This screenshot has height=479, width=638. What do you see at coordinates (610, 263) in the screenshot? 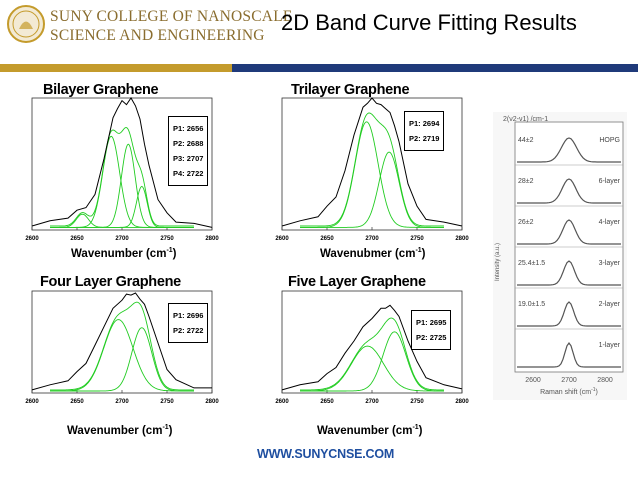
I see `inset-layer-label: 3-layer` at bounding box center [610, 263].